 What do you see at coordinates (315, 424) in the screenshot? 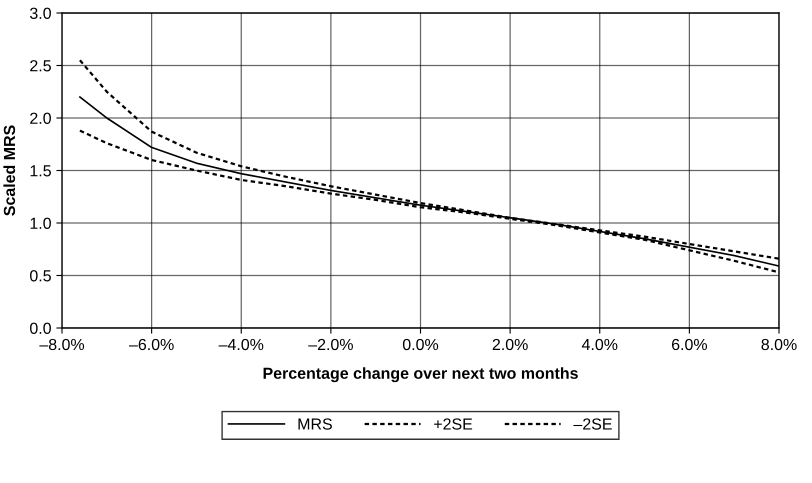
I see `legend-label: MRS` at bounding box center [315, 424].